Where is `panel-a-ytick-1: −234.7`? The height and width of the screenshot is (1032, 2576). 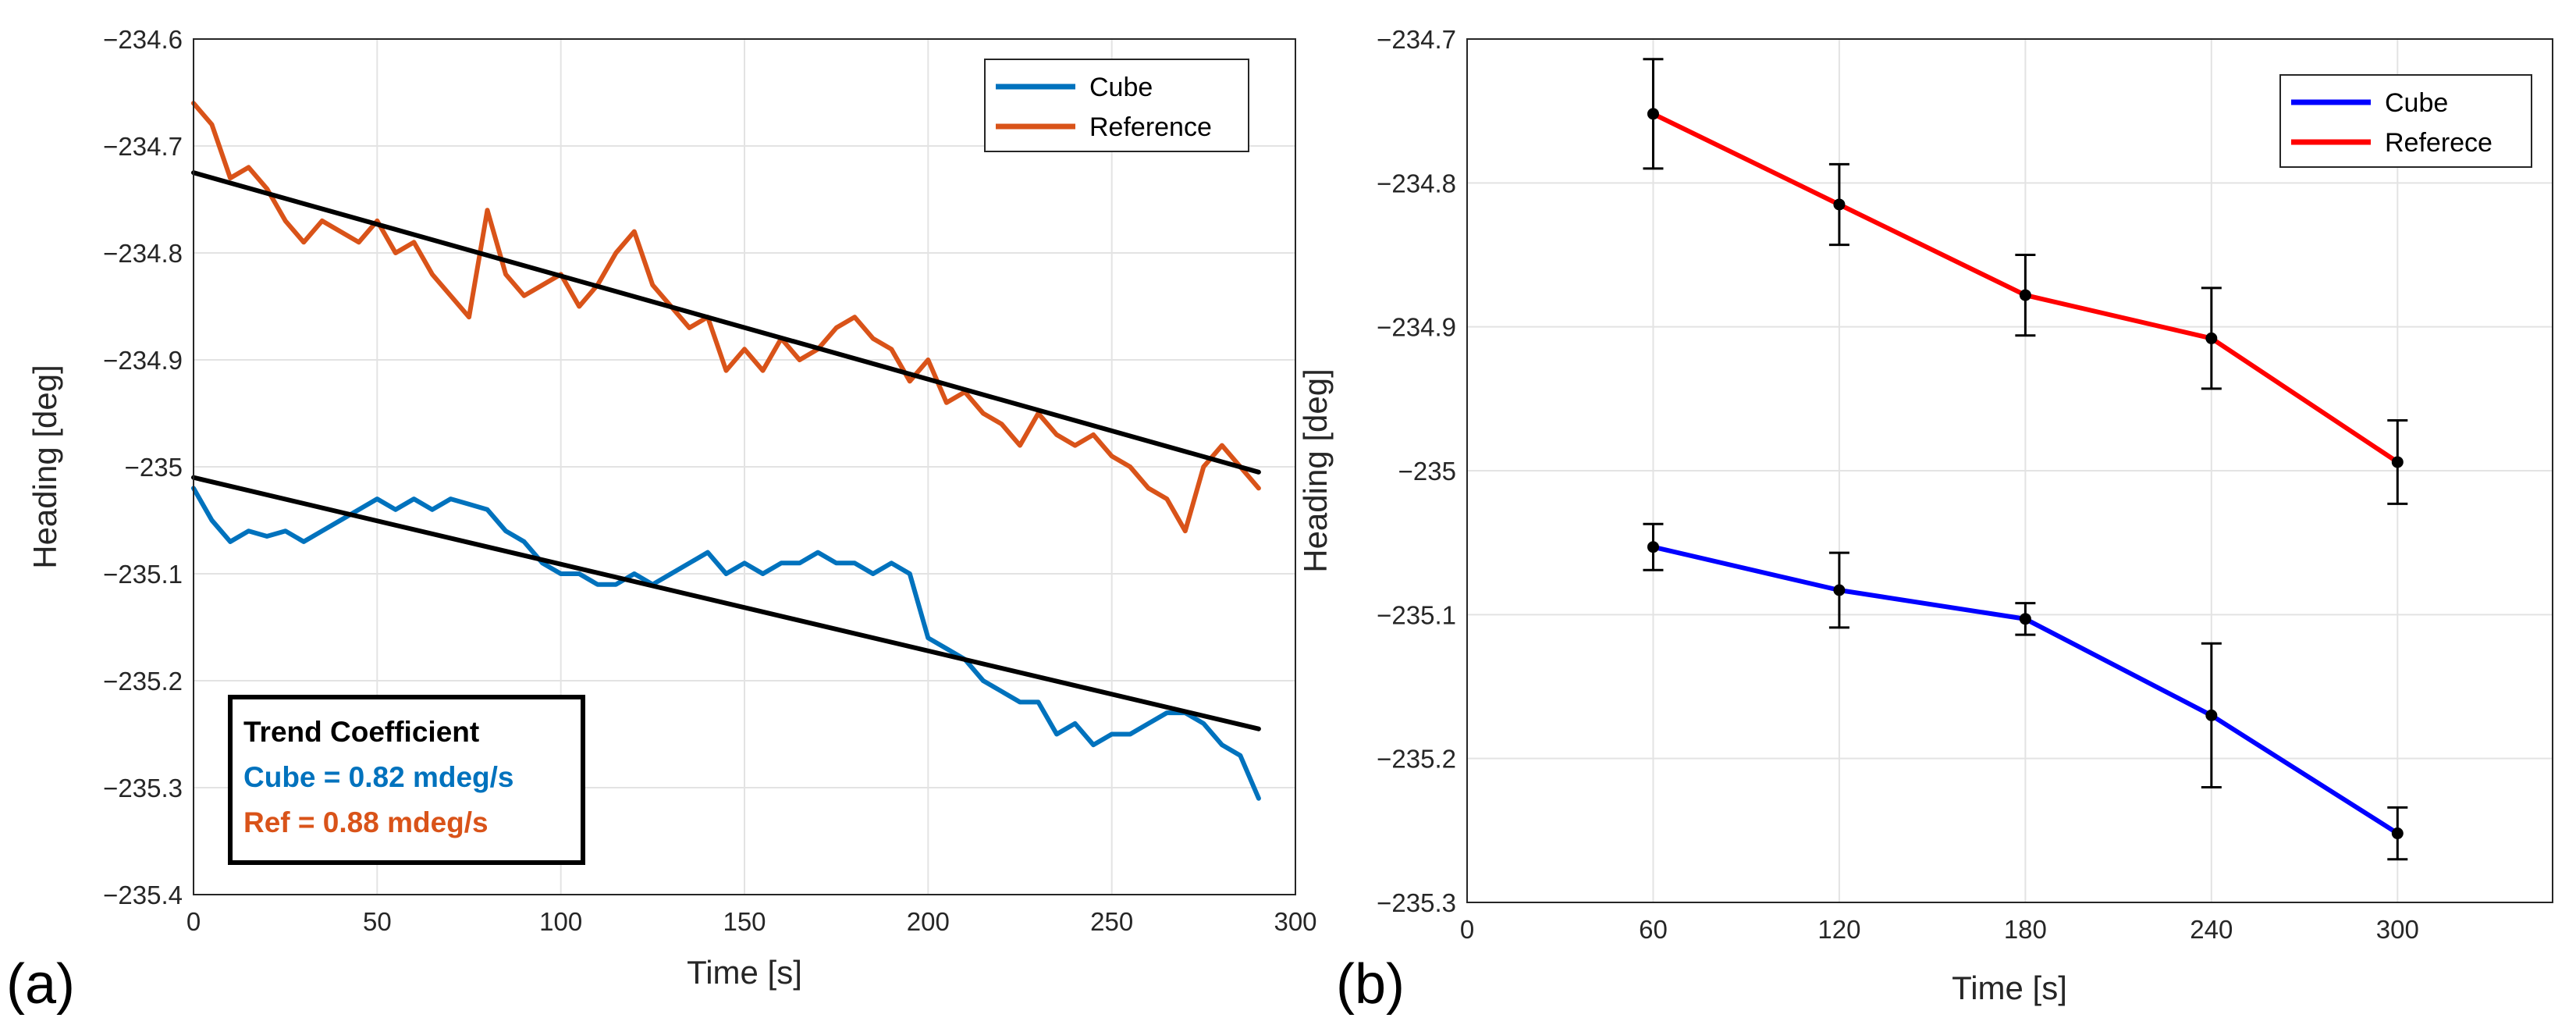
panel-a-ytick-1: −234.7 is located at coordinates (143, 146).